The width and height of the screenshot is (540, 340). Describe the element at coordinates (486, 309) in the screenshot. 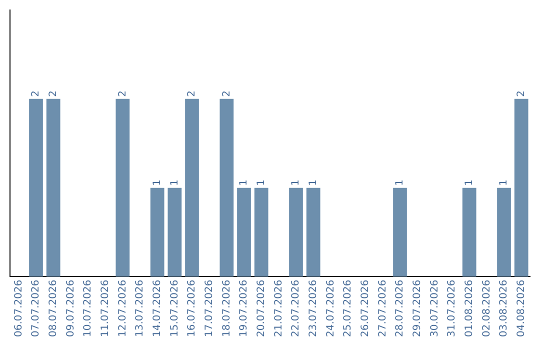

I see `x-tick-label: 02.08.2026` at that location.